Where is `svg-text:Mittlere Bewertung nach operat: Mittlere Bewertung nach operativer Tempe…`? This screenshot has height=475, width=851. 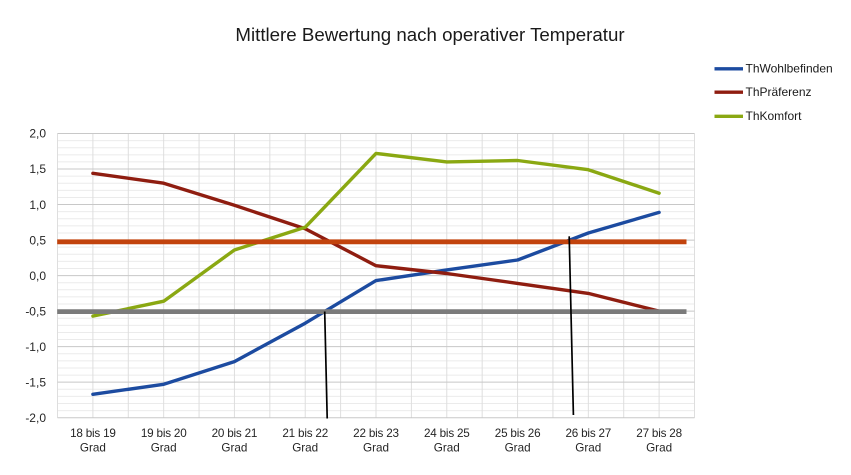
svg-text:Mittlere Bewertung nach operat: Mittlere Bewertung nach operativer Tempe… is located at coordinates (429, 34).